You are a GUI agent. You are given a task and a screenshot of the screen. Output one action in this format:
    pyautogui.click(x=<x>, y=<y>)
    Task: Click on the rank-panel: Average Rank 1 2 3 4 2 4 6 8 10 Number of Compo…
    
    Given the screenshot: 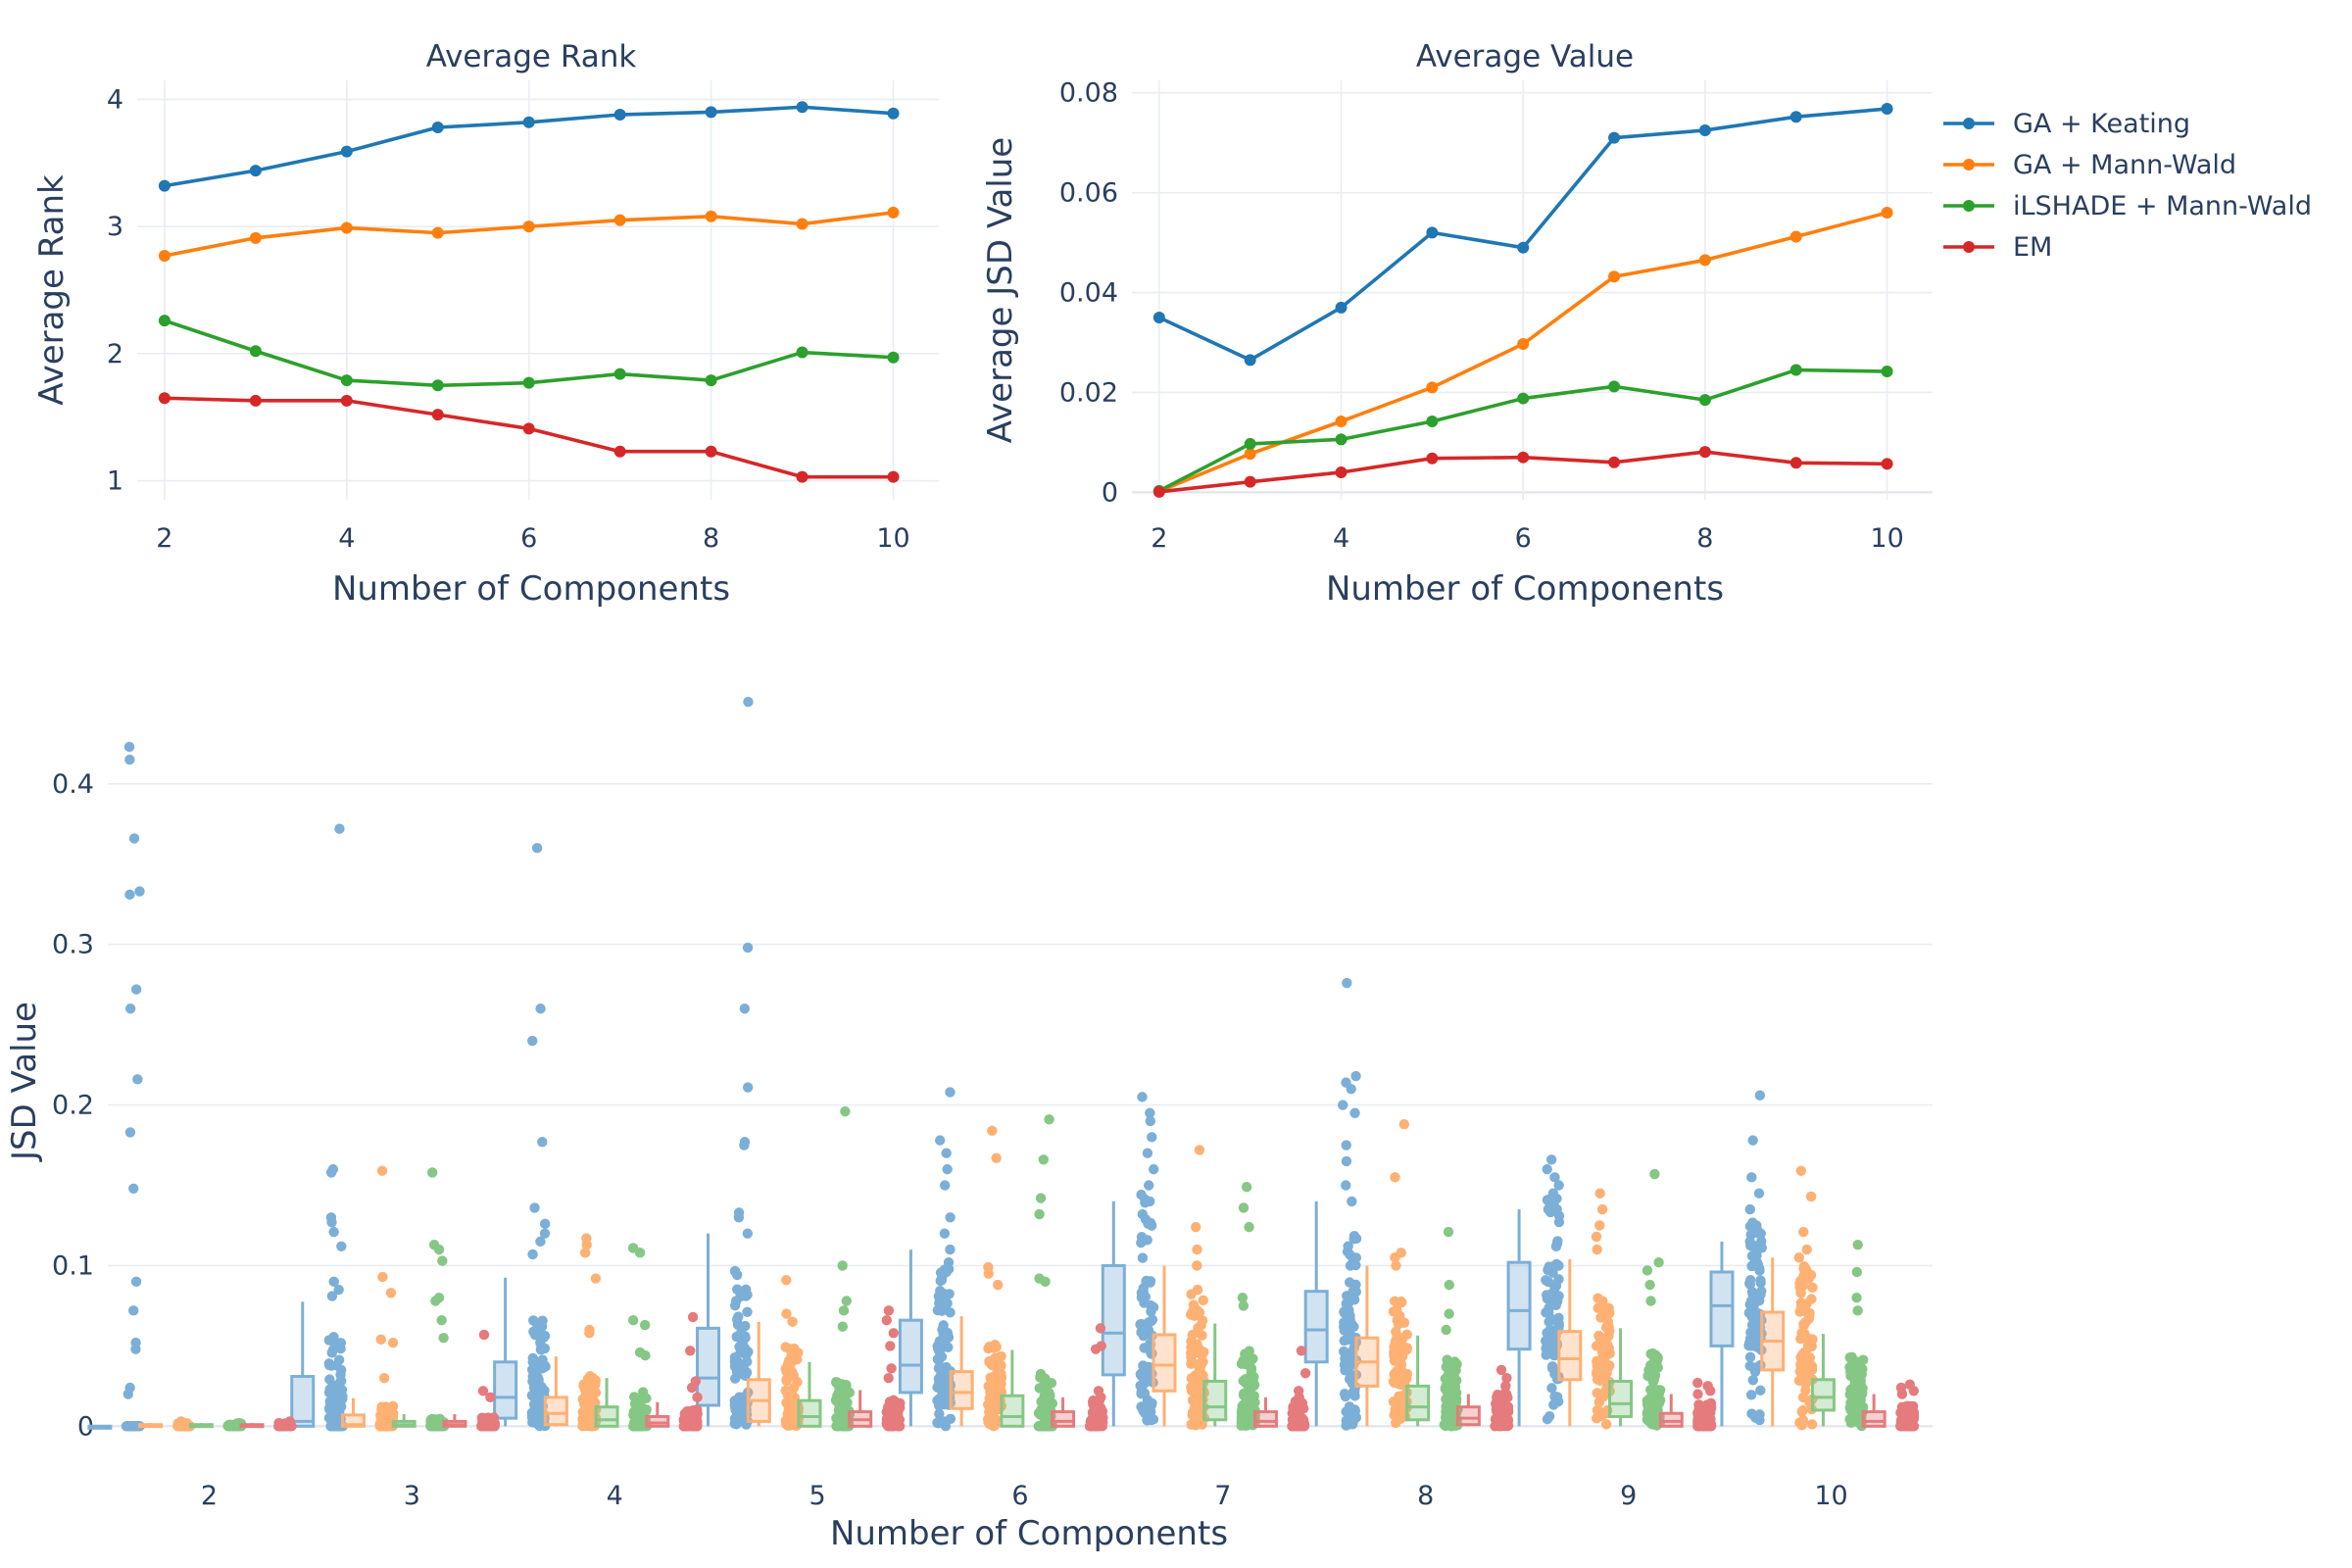 What is the action you would take?
    pyautogui.click(x=485, y=324)
    